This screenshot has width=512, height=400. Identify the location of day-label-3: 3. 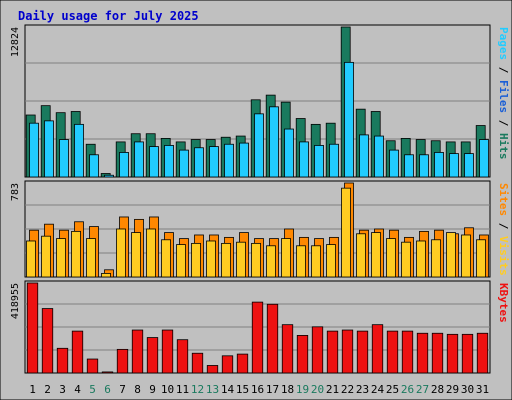
(62, 389).